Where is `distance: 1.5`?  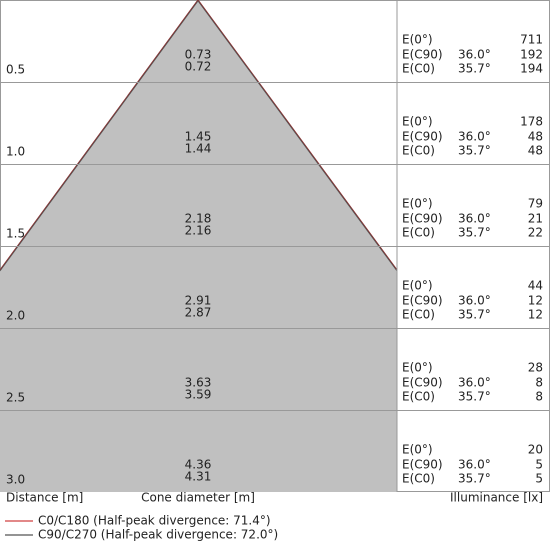
distance: 1.5 is located at coordinates (15, 234).